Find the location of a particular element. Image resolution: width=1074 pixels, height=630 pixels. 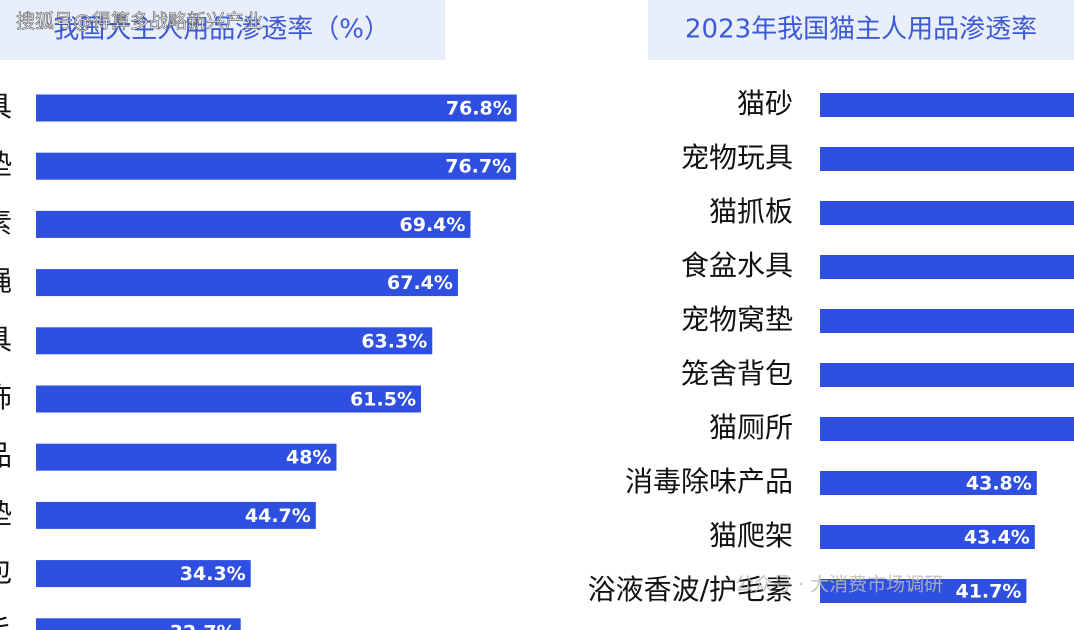

category-label: 浴液香波/护毛素 is located at coordinates (690, 589).